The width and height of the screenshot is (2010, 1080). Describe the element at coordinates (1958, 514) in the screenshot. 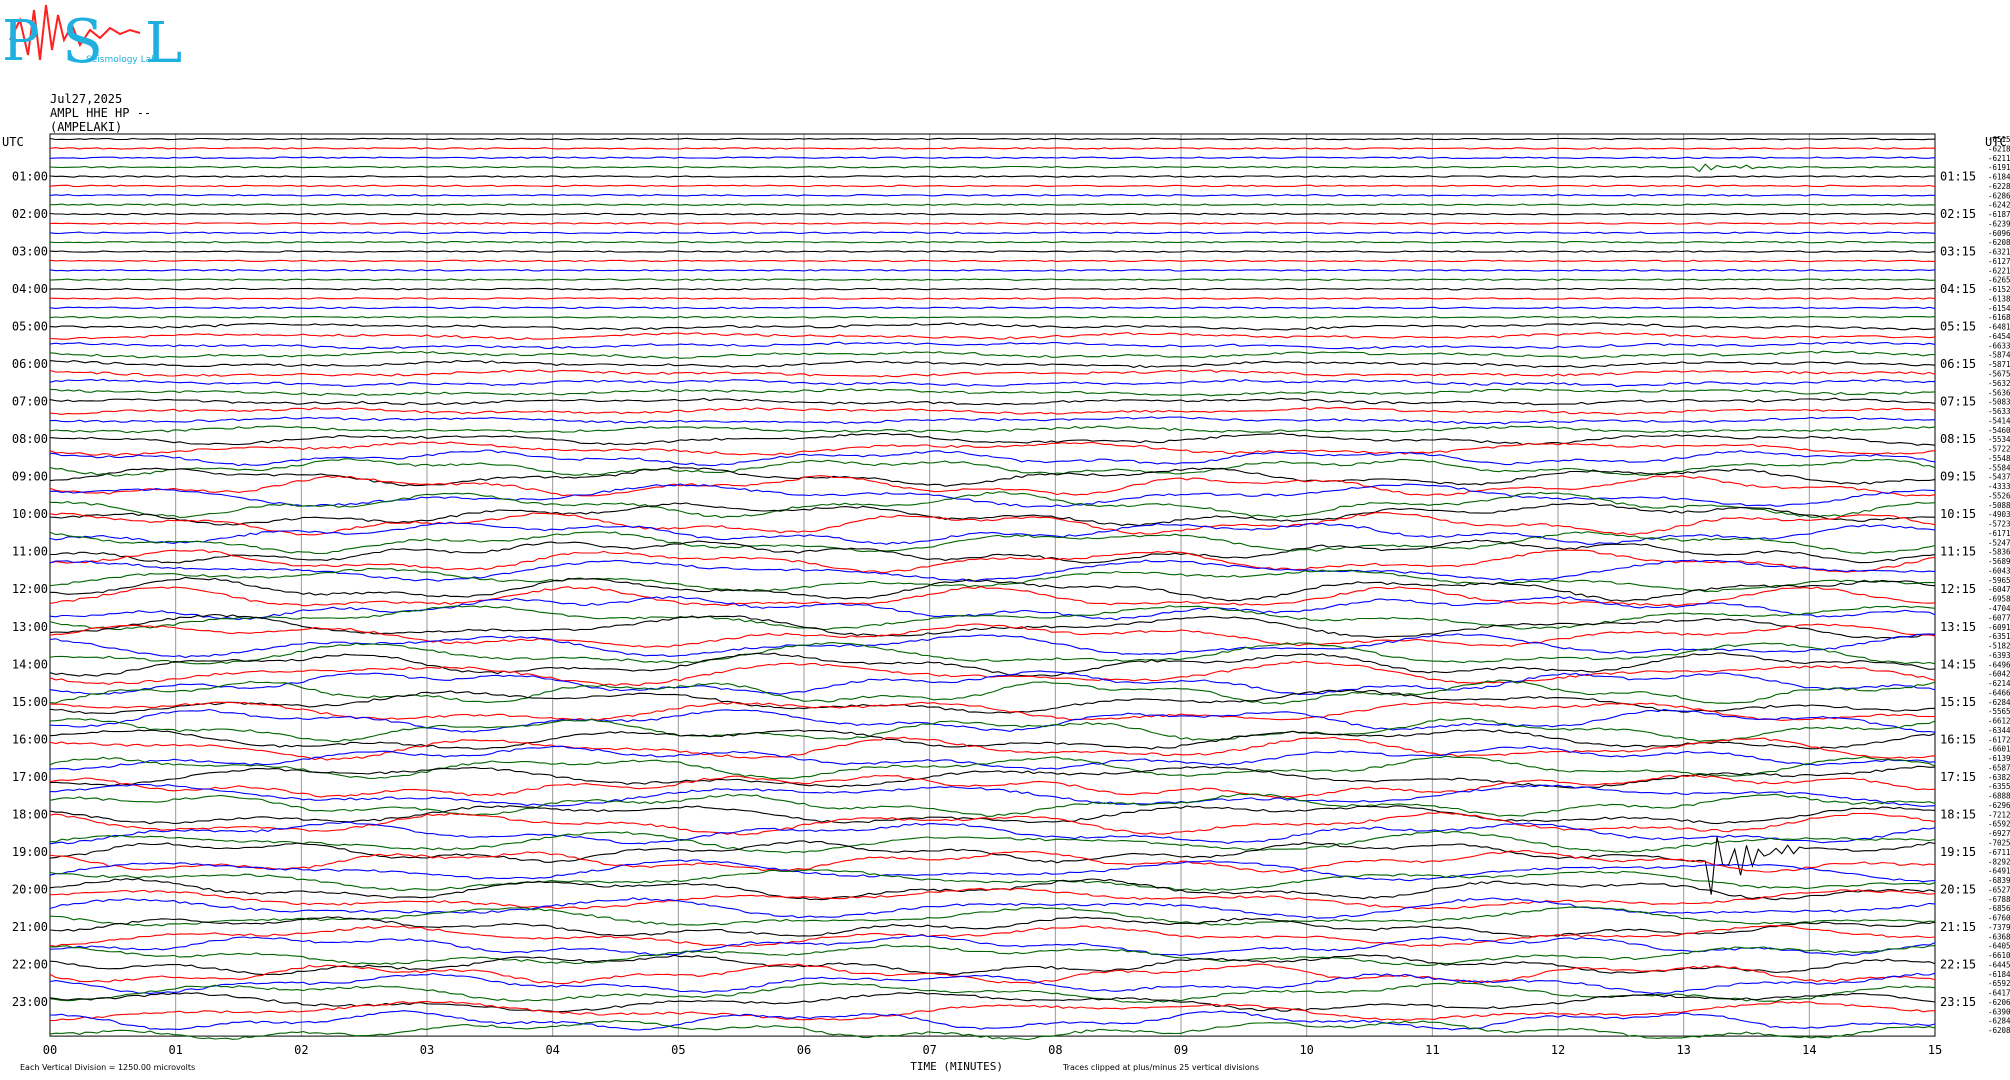

I see `hour-label-right: 10:15` at that location.